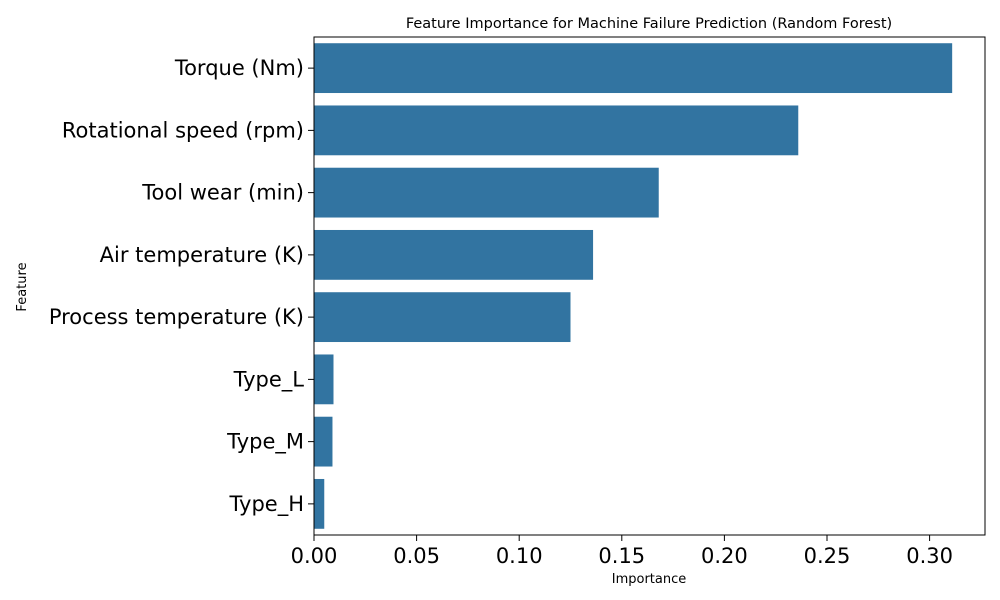  What do you see at coordinates (633, 68) in the screenshot?
I see `bar-torque-nm` at bounding box center [633, 68].